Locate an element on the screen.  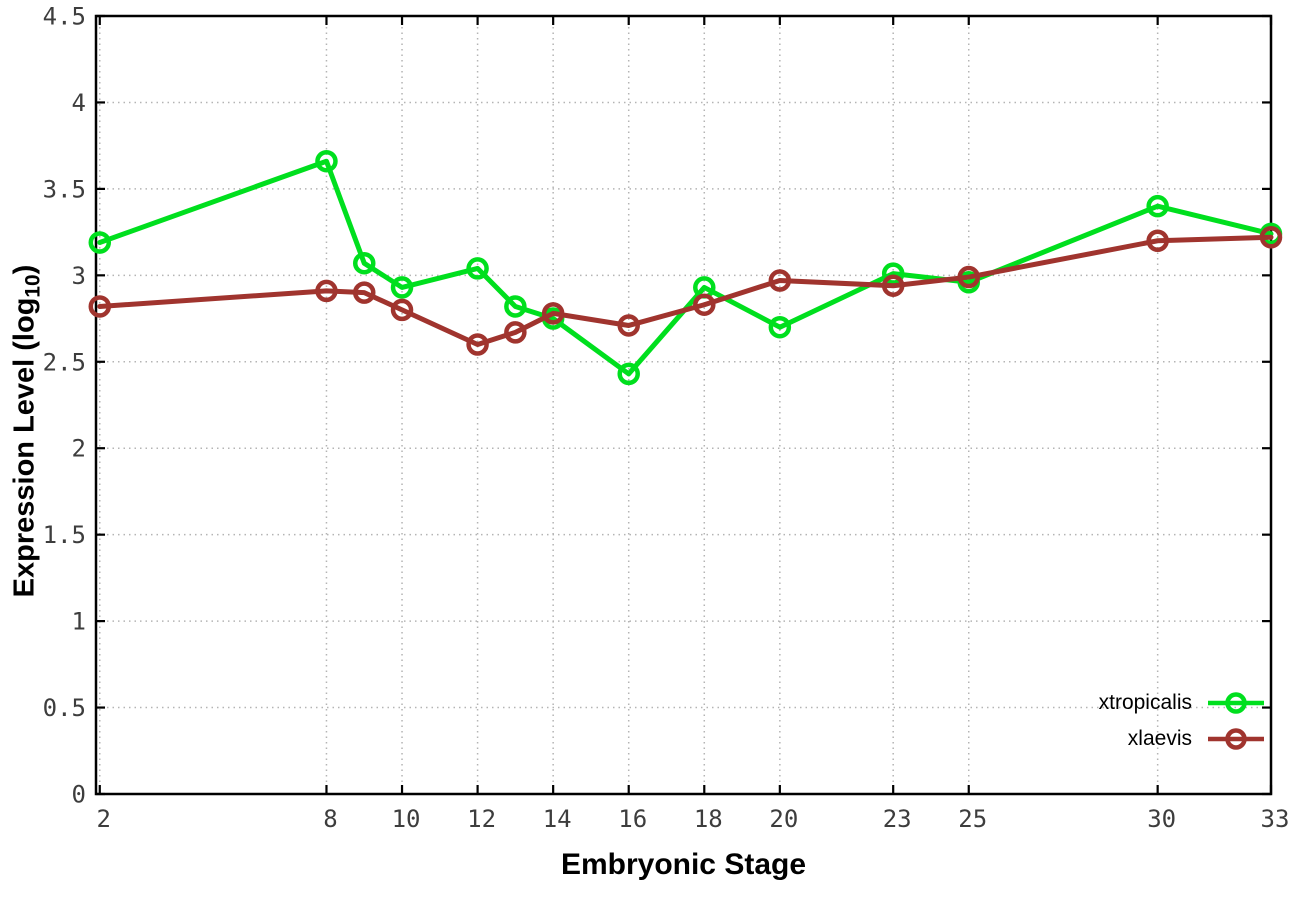
y-axis-title: Expression Level (log10) is located at coordinates (26, 431).